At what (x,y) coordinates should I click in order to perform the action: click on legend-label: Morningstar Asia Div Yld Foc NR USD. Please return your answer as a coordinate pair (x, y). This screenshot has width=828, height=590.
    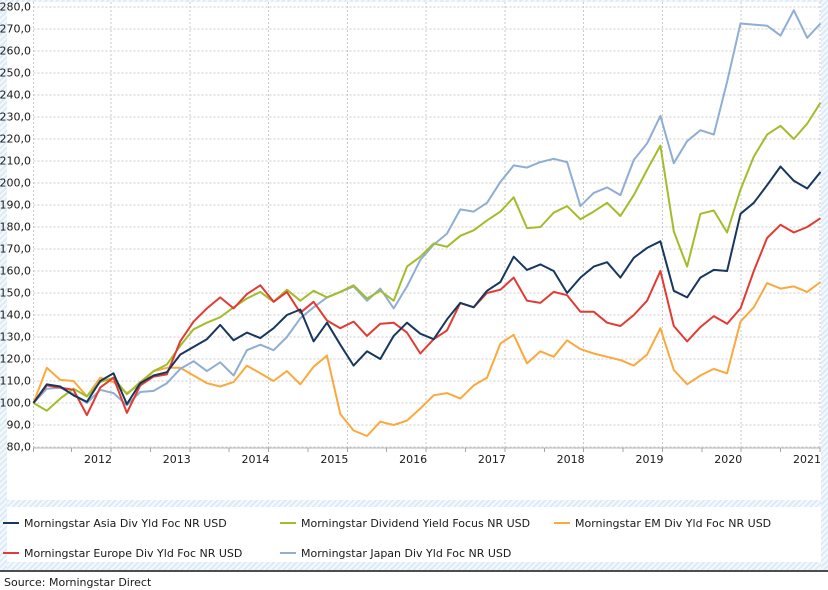
    Looking at the image, I should click on (125, 523).